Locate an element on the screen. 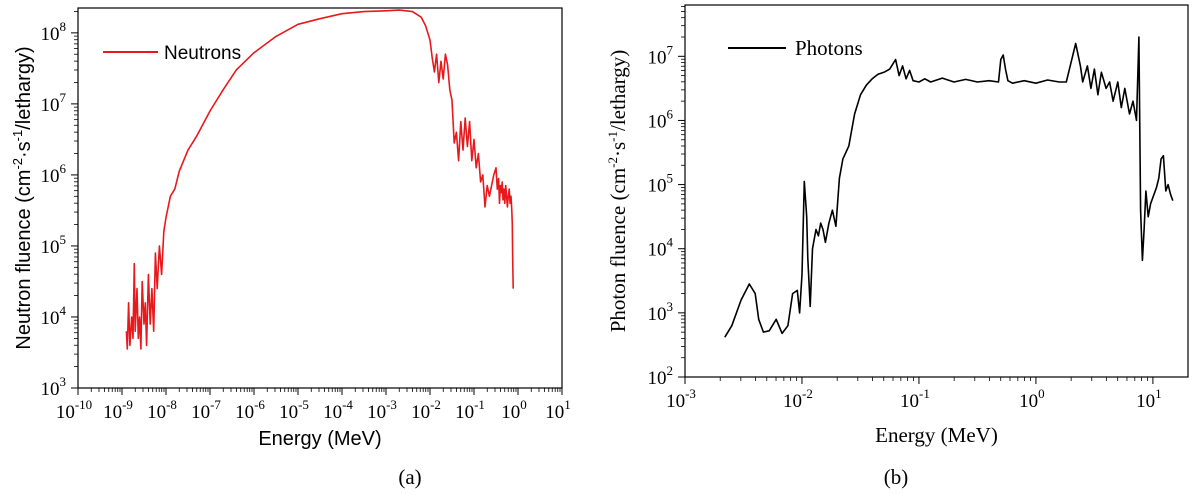  x-tick-label: 10⁻⁴ is located at coordinates (338, 410).